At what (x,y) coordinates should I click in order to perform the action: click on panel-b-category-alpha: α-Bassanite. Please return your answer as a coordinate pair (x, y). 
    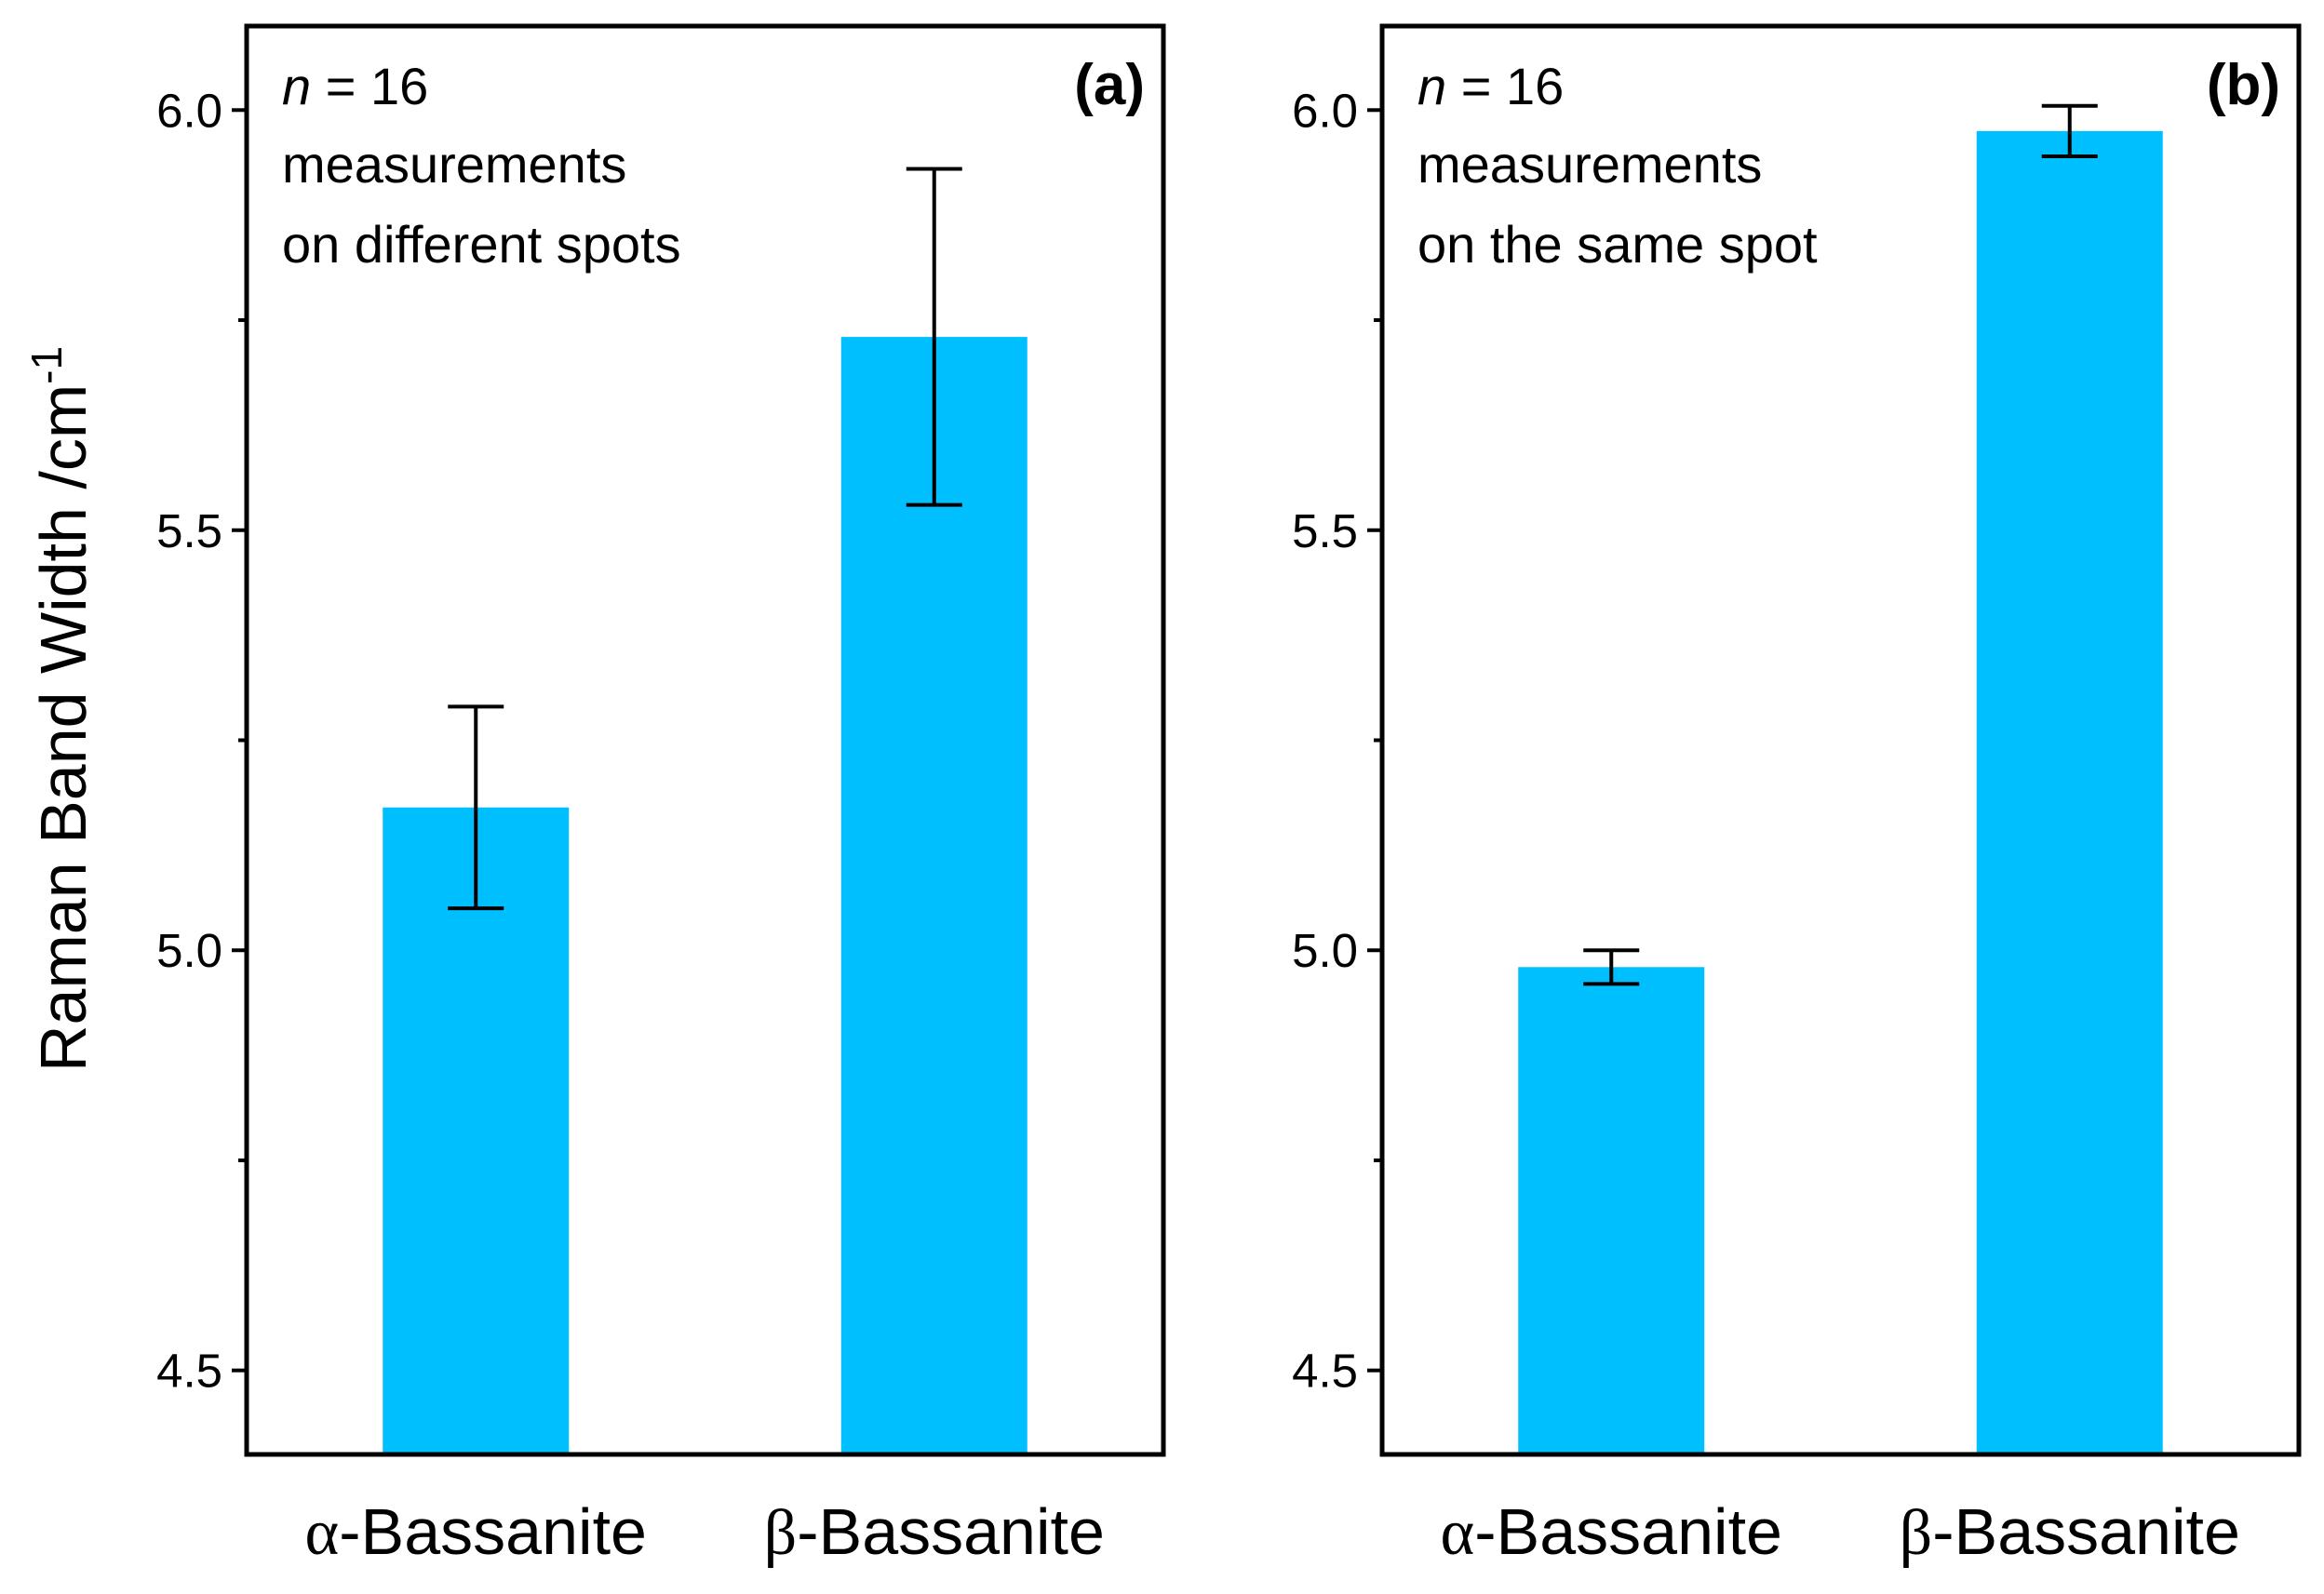
    Looking at the image, I should click on (1611, 1532).